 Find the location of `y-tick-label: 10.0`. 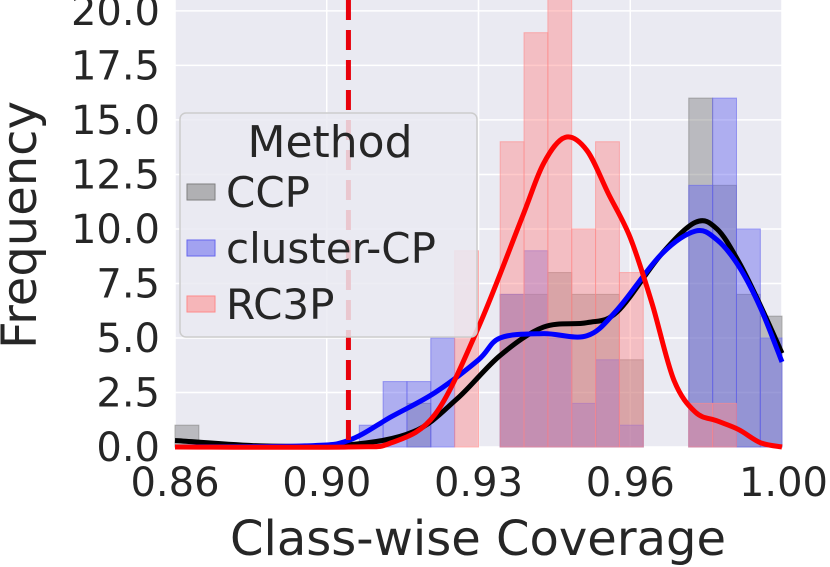

y-tick-label: 10.0 is located at coordinates (115, 230).